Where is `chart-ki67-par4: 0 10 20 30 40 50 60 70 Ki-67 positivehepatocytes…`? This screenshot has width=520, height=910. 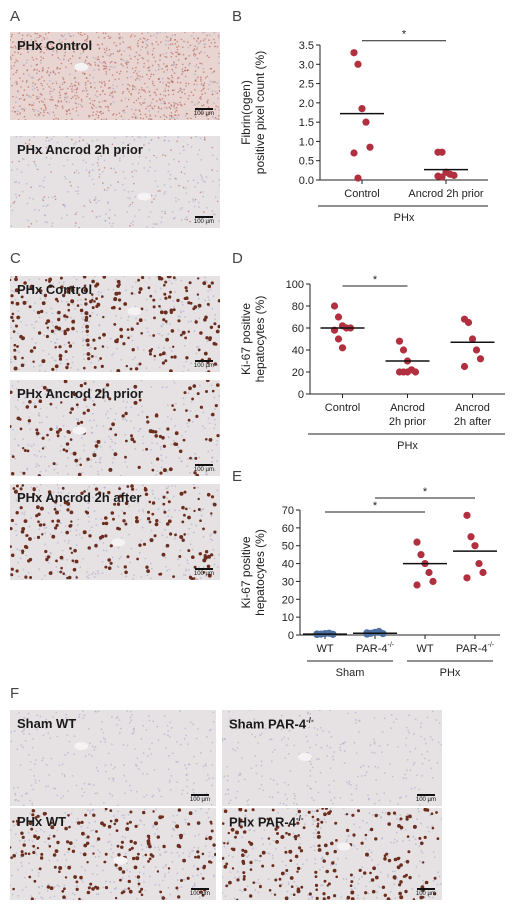
chart-ki67-par4: 0 10 20 30 40 50 60 70 Ki-67 positivehepatocytes… is located at coordinates (369, 582).